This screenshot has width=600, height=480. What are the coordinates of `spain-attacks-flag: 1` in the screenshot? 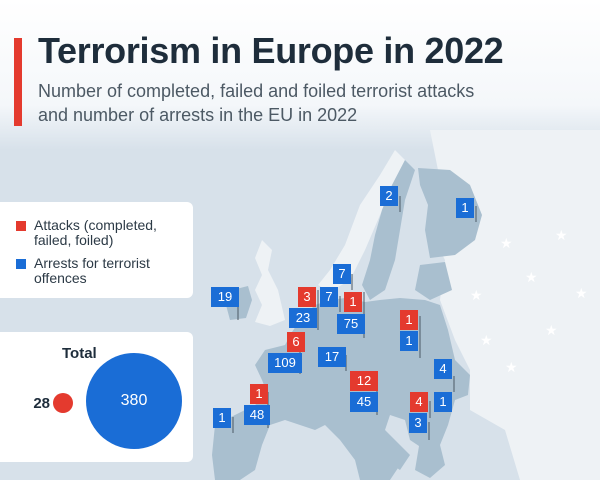 It's located at (259, 394).